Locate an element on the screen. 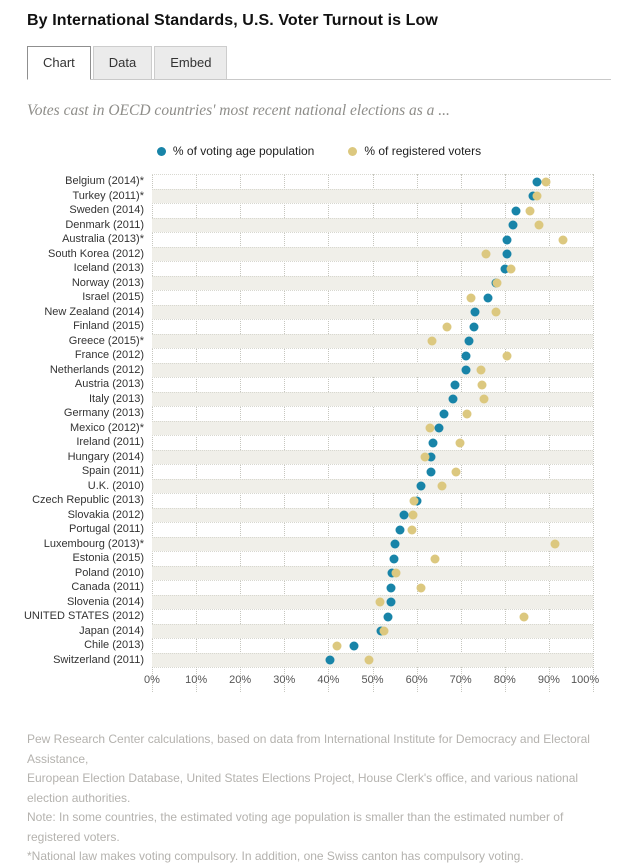 This screenshot has height=867, width=638. tab-data: Data is located at coordinates (122, 63).